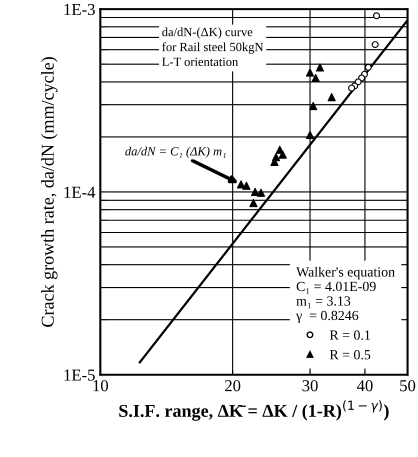 Image resolution: width=418 pixels, height=457 pixels. Describe the element at coordinates (408, 386) in the screenshot. I see `x-tick-label: 50` at that location.